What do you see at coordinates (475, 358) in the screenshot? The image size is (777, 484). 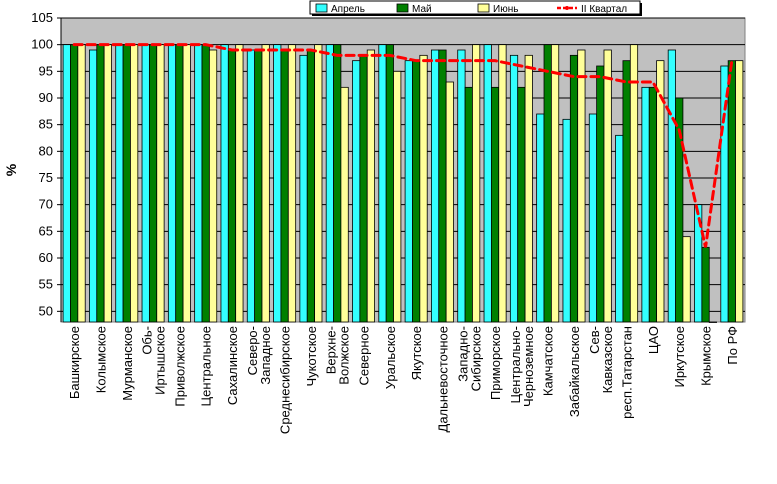 I see `x-tick-label: Сибирское` at bounding box center [475, 358].